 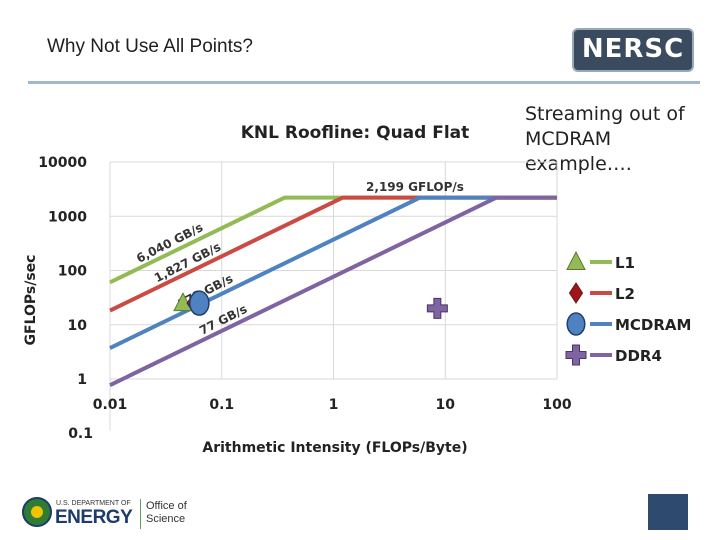 I want to click on legend-label-l2: L2, so click(x=625, y=294).